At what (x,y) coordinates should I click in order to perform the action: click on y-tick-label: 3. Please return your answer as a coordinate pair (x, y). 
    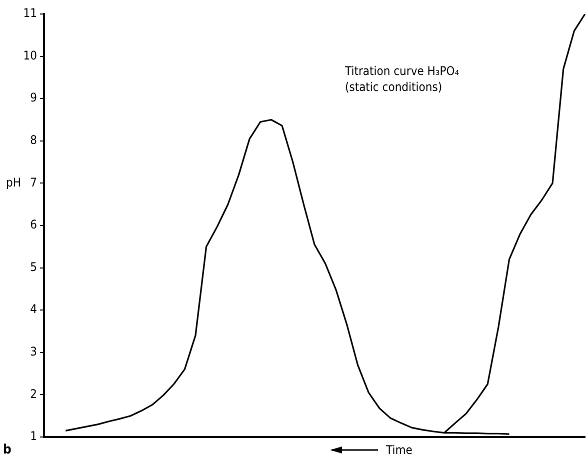
    Looking at the image, I should click on (33, 351).